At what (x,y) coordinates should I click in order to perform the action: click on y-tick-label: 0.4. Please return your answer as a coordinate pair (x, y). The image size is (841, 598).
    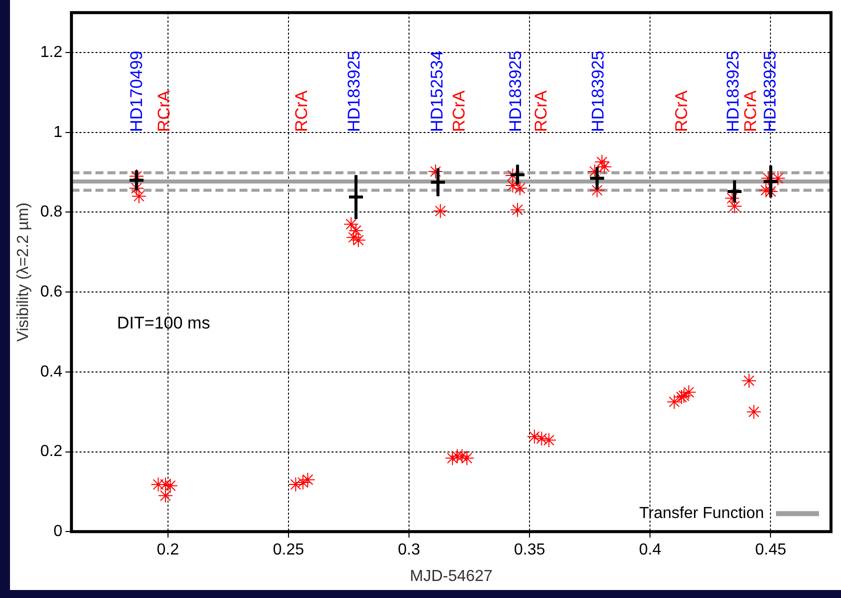
    Looking at the image, I should click on (51, 371).